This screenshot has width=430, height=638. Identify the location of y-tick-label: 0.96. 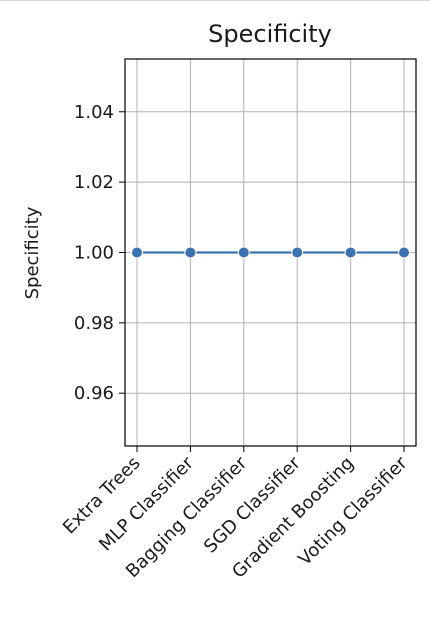
(94, 393).